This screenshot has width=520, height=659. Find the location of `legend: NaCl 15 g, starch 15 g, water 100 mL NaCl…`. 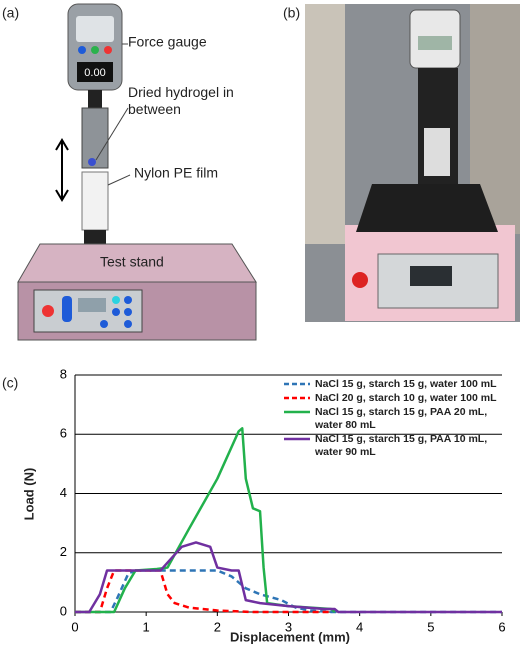

legend: NaCl 15 g, starch 15 g, water 100 mL NaCl… is located at coordinates (389, 419).